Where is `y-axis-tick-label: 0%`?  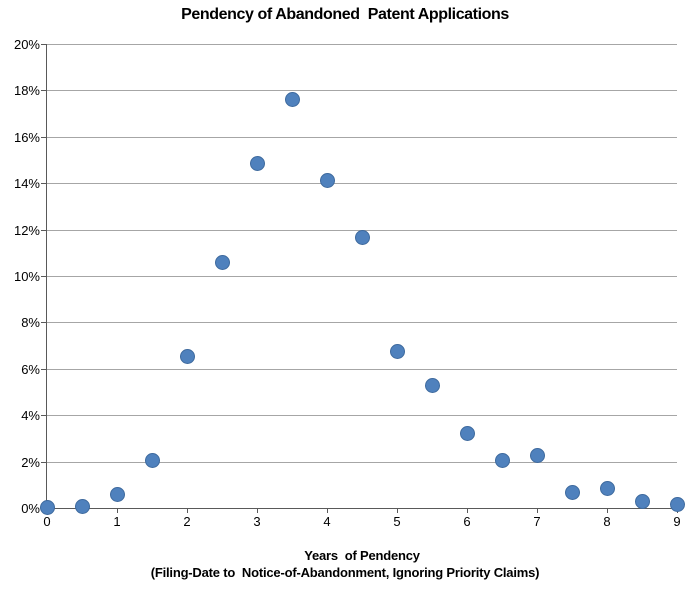 y-axis-tick-label: 0% is located at coordinates (30, 508).